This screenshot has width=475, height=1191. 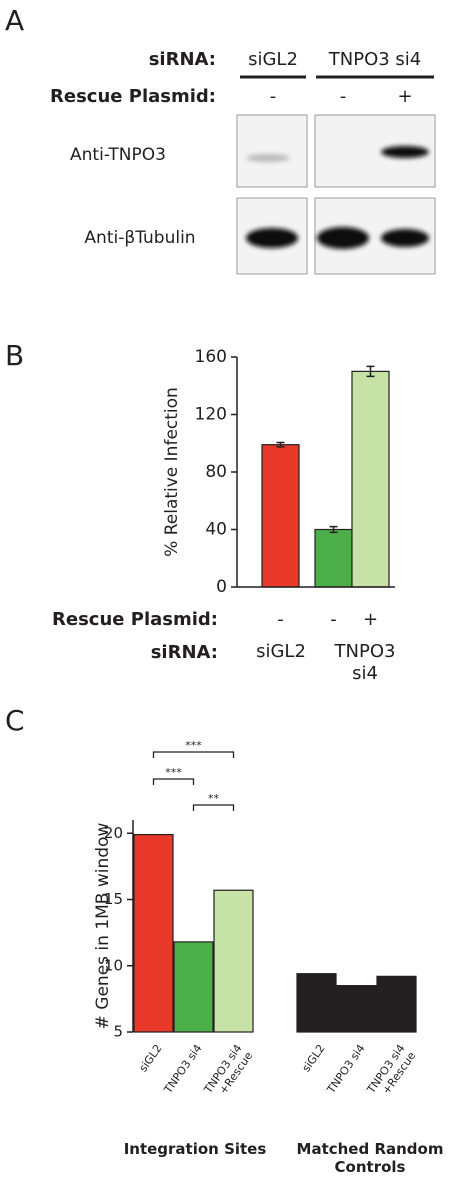 What do you see at coordinates (14, 355) in the screenshot?
I see `panel-label: B` at bounding box center [14, 355].